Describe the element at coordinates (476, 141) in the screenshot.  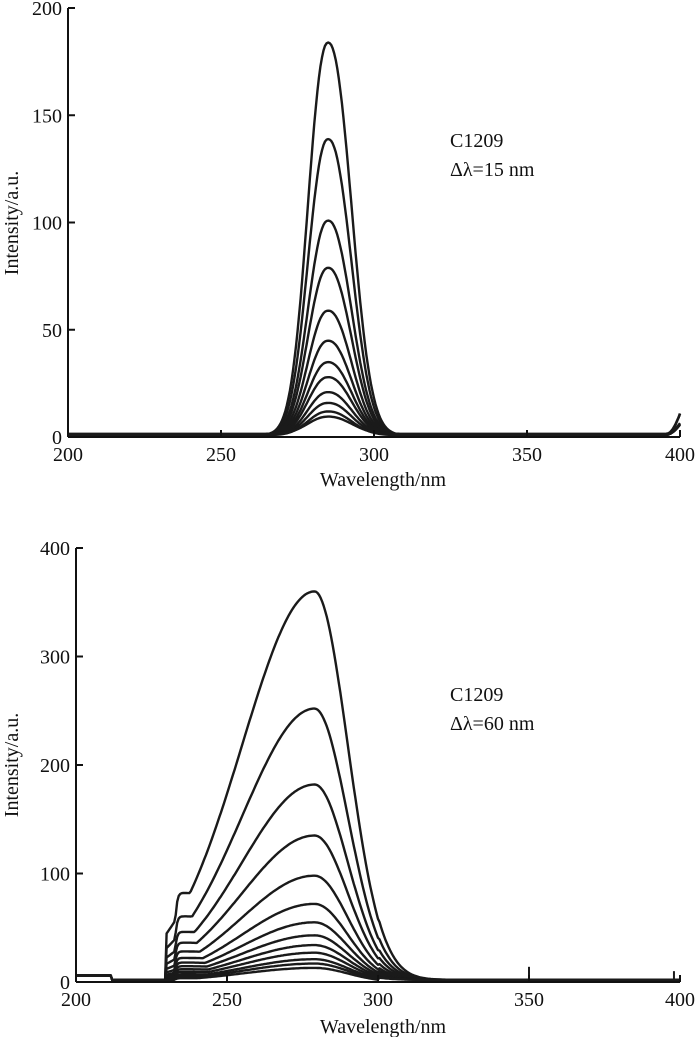
I see `top-annotation-sample: C1209` at that location.